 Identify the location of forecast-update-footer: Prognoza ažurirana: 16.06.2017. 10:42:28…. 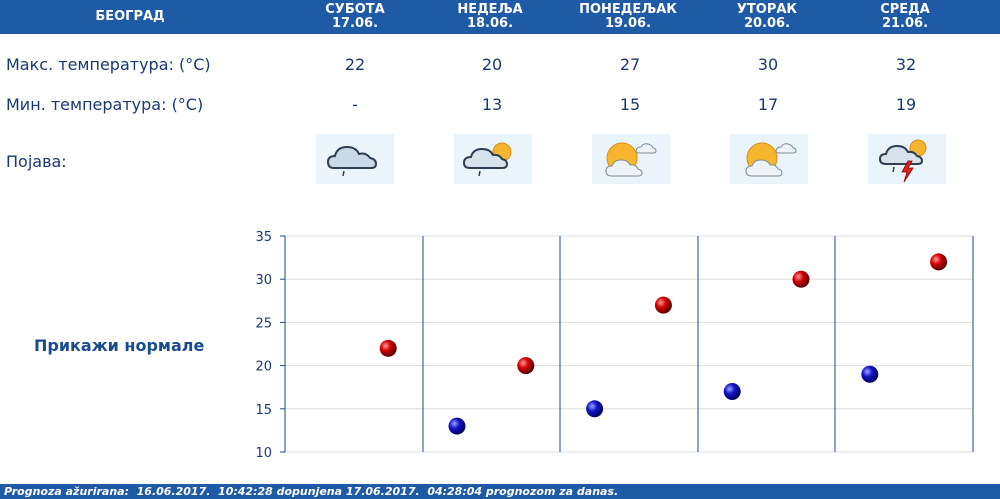
(500, 491).